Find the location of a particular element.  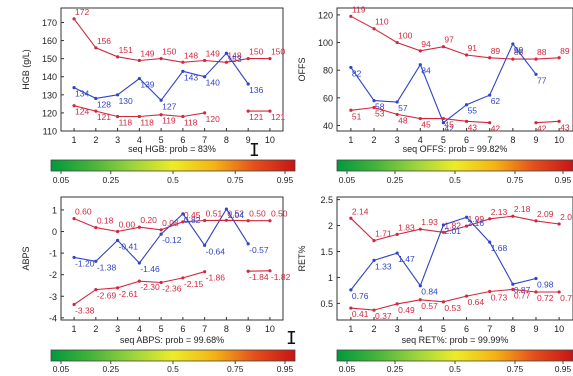

data-label: 1.82 is located at coordinates (452, 225).